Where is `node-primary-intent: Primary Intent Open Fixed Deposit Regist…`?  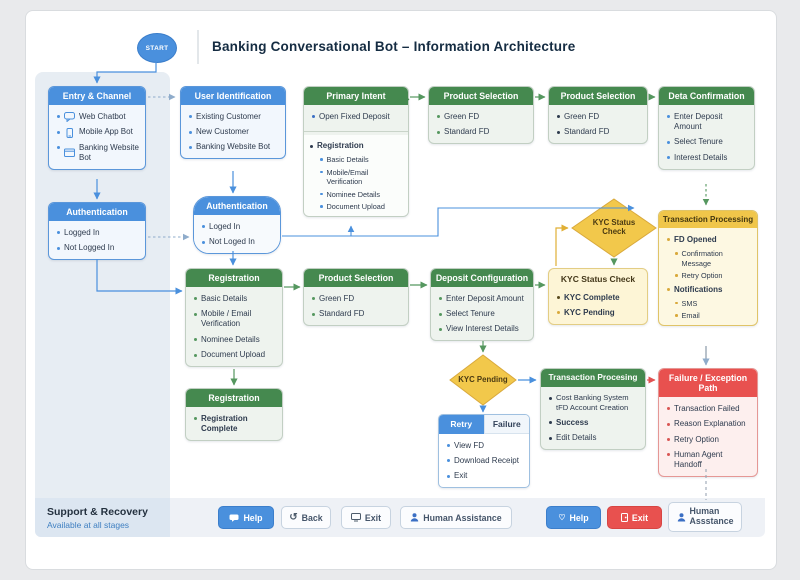
node-primary-intent: Primary Intent Open Fixed Deposit Regist… is located at coordinates (356, 152).